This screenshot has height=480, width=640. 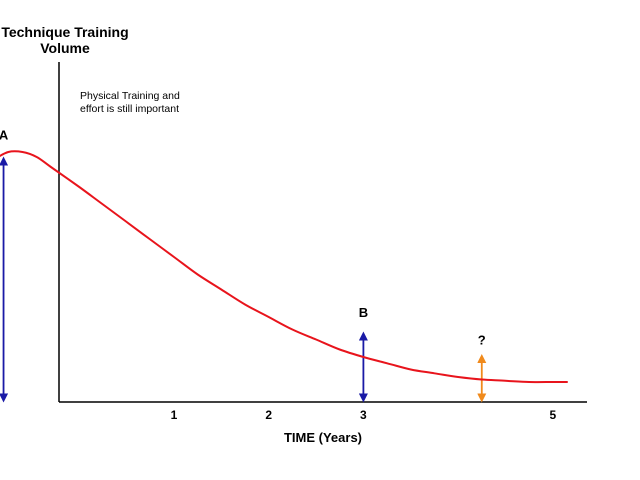 What do you see at coordinates (482, 340) in the screenshot?
I see `point-label: ?` at bounding box center [482, 340].